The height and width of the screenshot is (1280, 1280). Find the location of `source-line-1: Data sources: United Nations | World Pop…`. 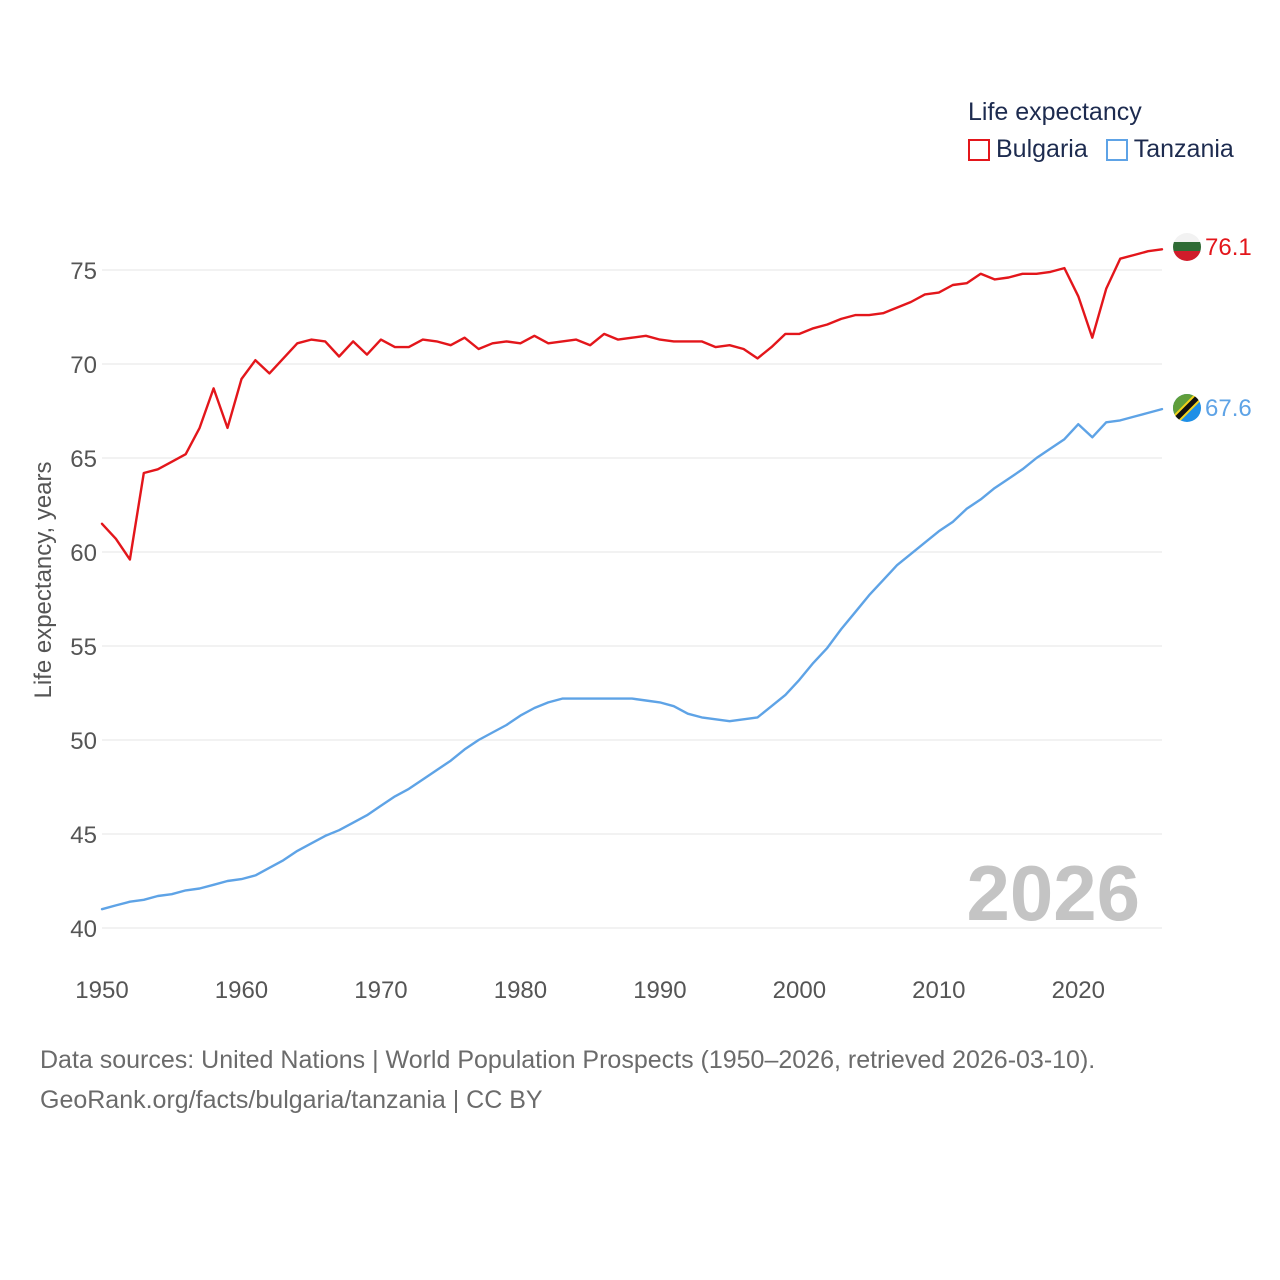

source-line-1: Data sources: United Nations | World Pop… is located at coordinates (568, 1060).